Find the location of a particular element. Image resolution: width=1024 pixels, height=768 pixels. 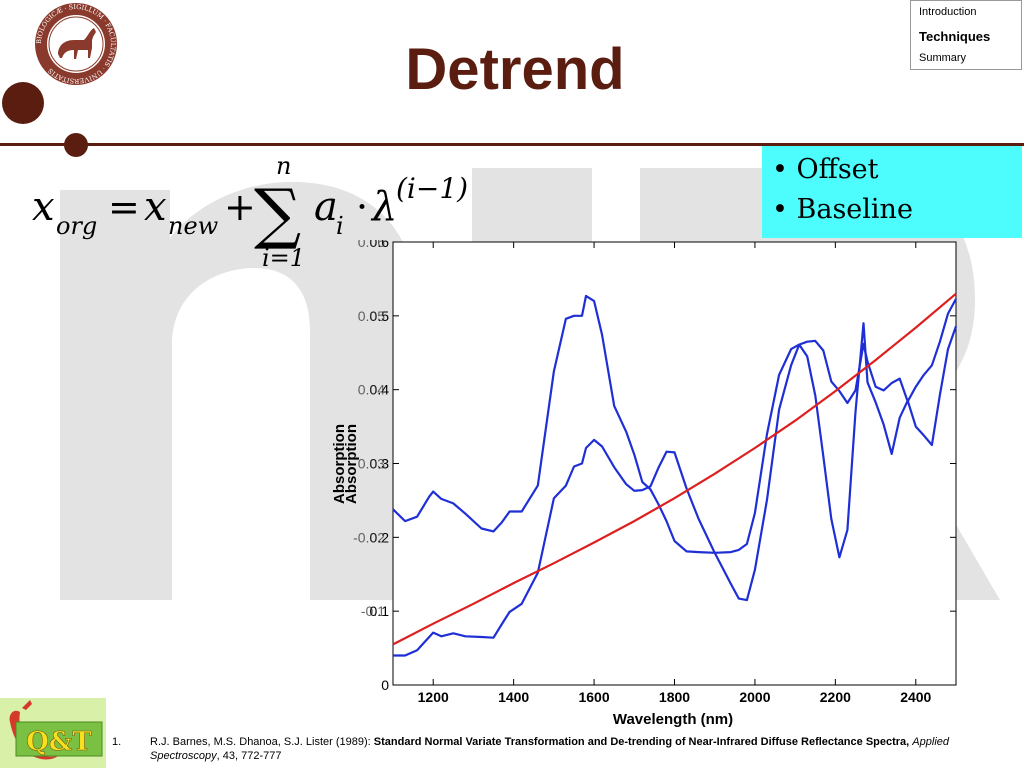

y-tick-label: 0.6 is located at coordinates (380, 245).